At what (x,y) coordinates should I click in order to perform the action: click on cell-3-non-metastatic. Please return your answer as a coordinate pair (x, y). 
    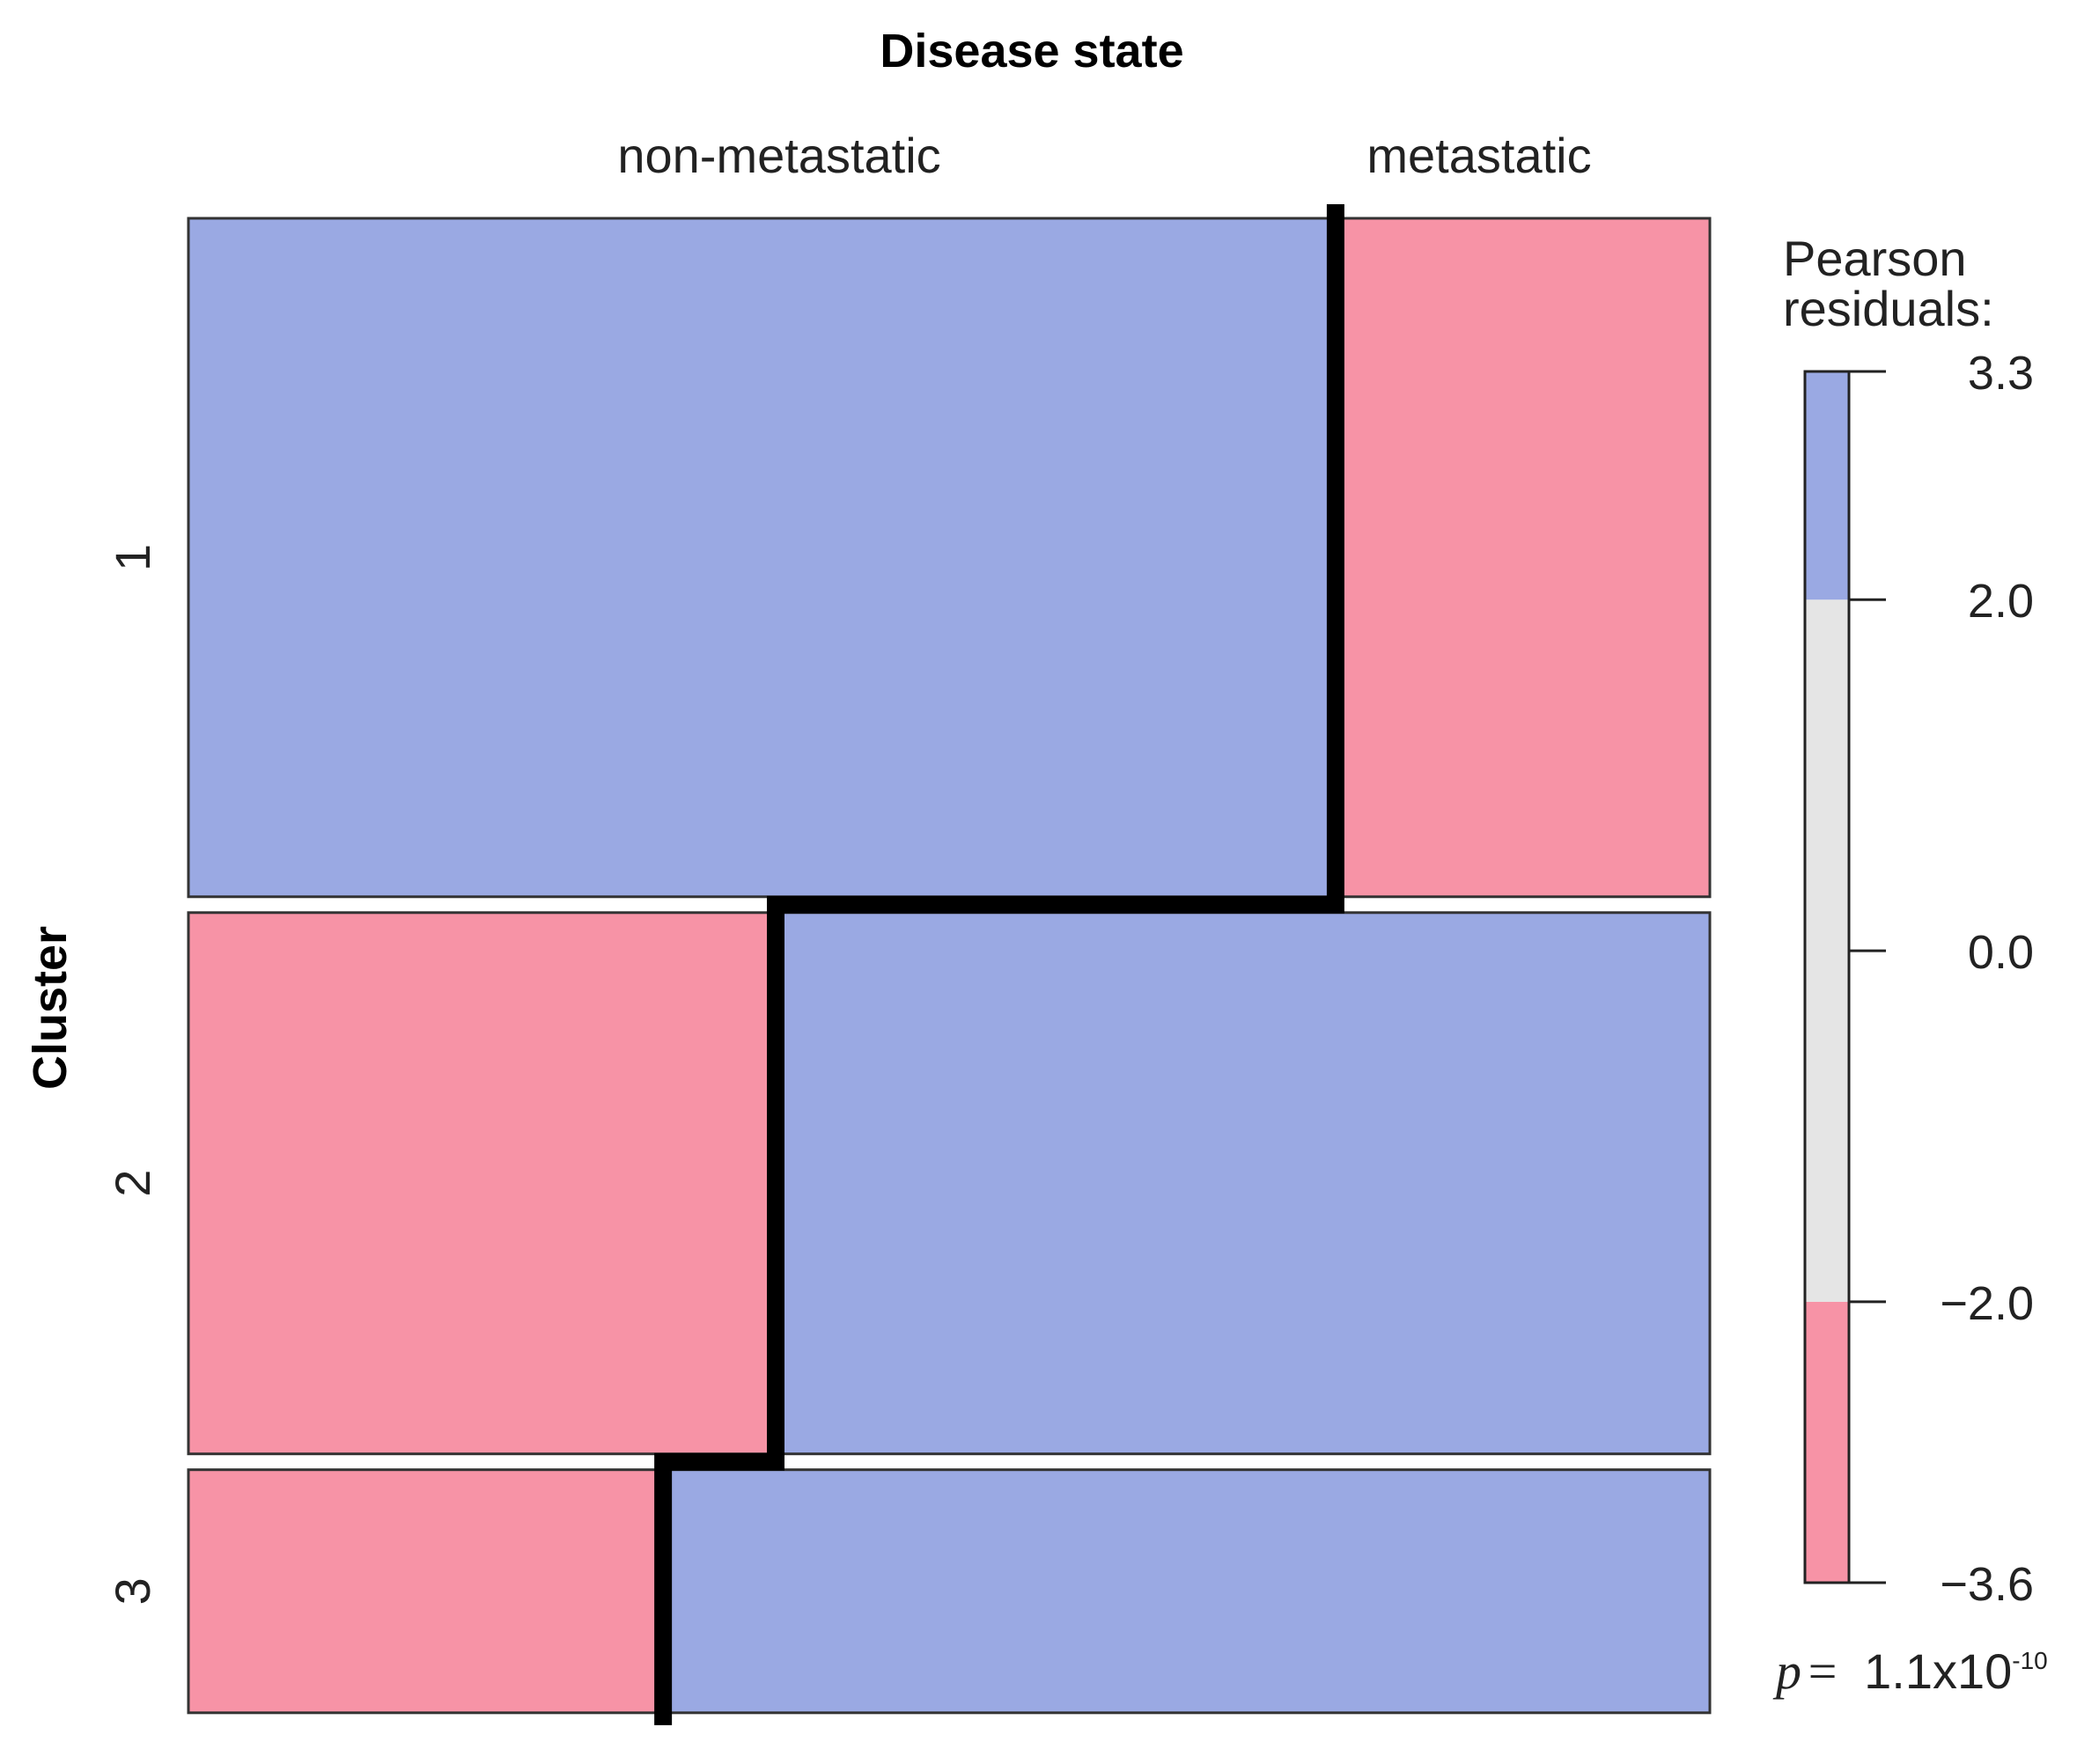
    Looking at the image, I should click on (426, 1591).